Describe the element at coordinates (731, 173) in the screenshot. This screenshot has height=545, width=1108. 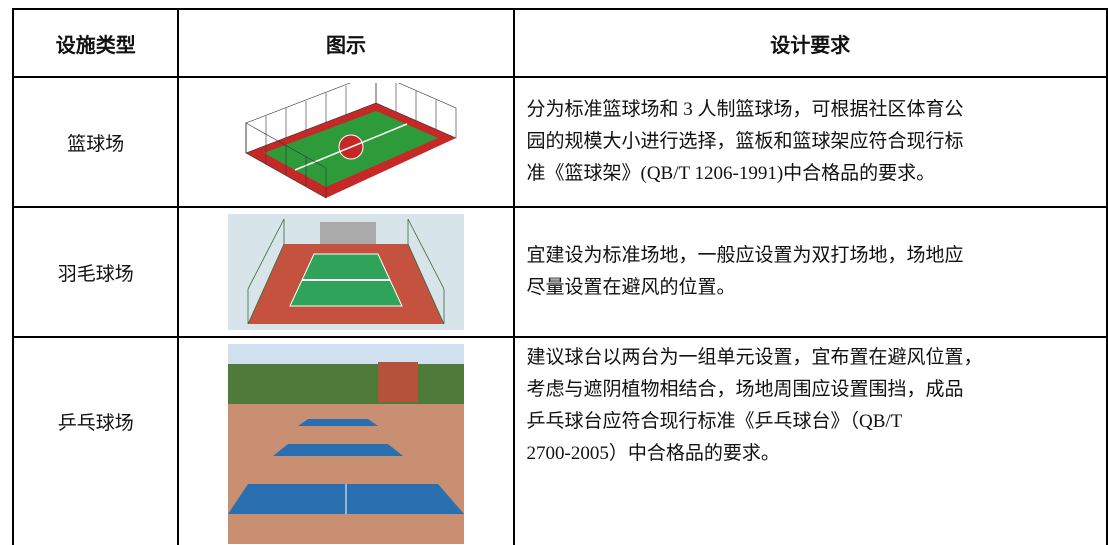
I see `text-line: 准《篮球架》(QB/T 1206-1991)中合格品的要求。` at that location.